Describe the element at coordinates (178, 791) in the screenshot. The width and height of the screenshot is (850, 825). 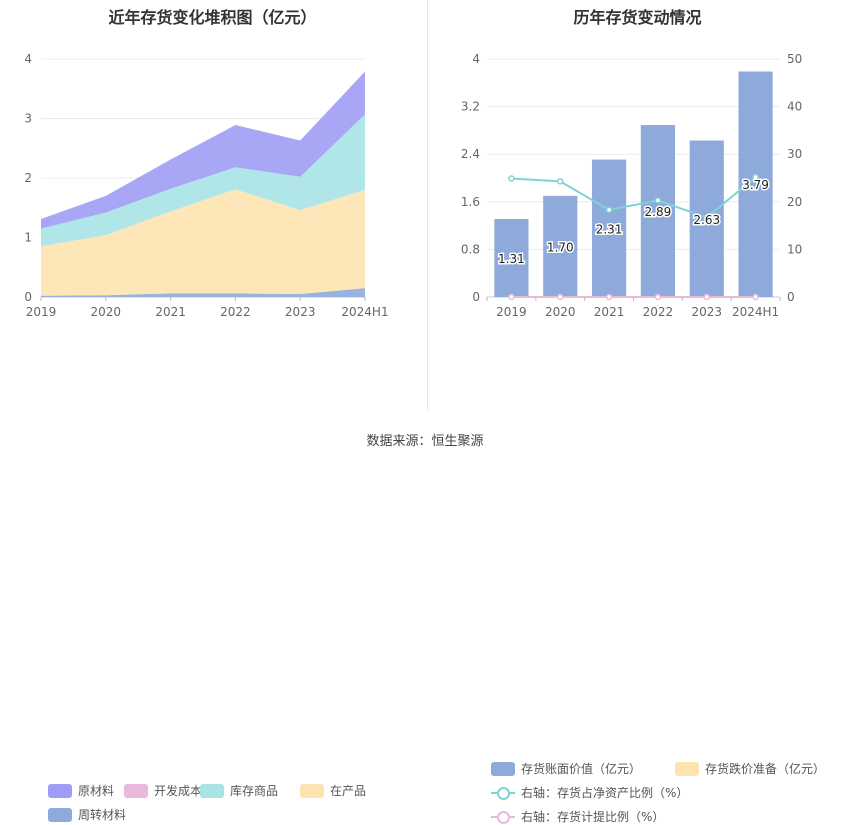
I see `legend-label: 开发成本` at that location.